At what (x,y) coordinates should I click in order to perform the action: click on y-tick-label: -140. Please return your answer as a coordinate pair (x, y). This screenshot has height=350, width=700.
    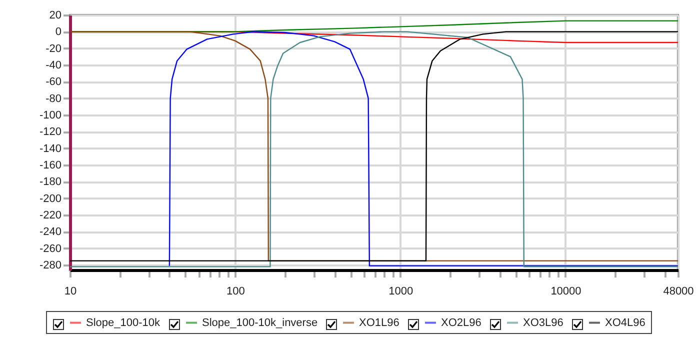
    Looking at the image, I should click on (50, 148).